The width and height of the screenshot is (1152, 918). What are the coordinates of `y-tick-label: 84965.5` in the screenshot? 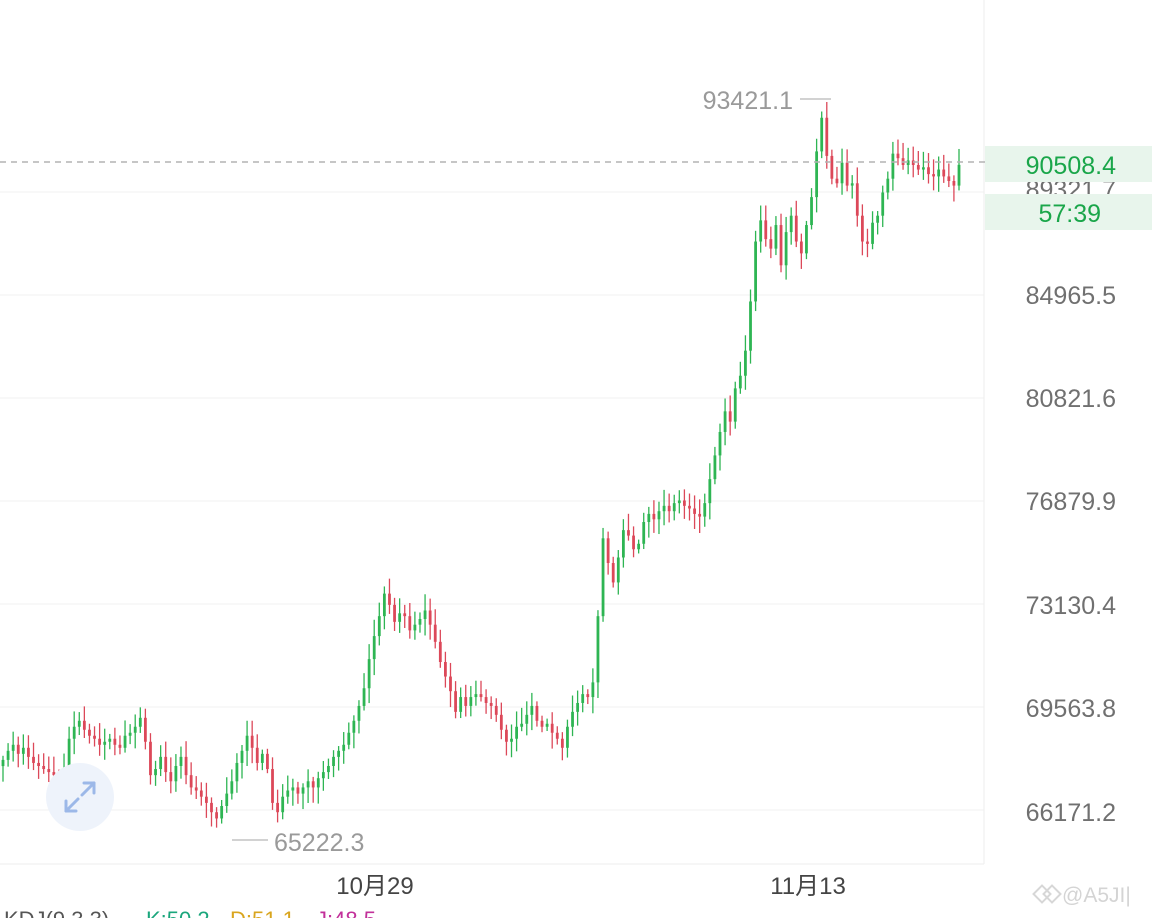 It's located at (1071, 296).